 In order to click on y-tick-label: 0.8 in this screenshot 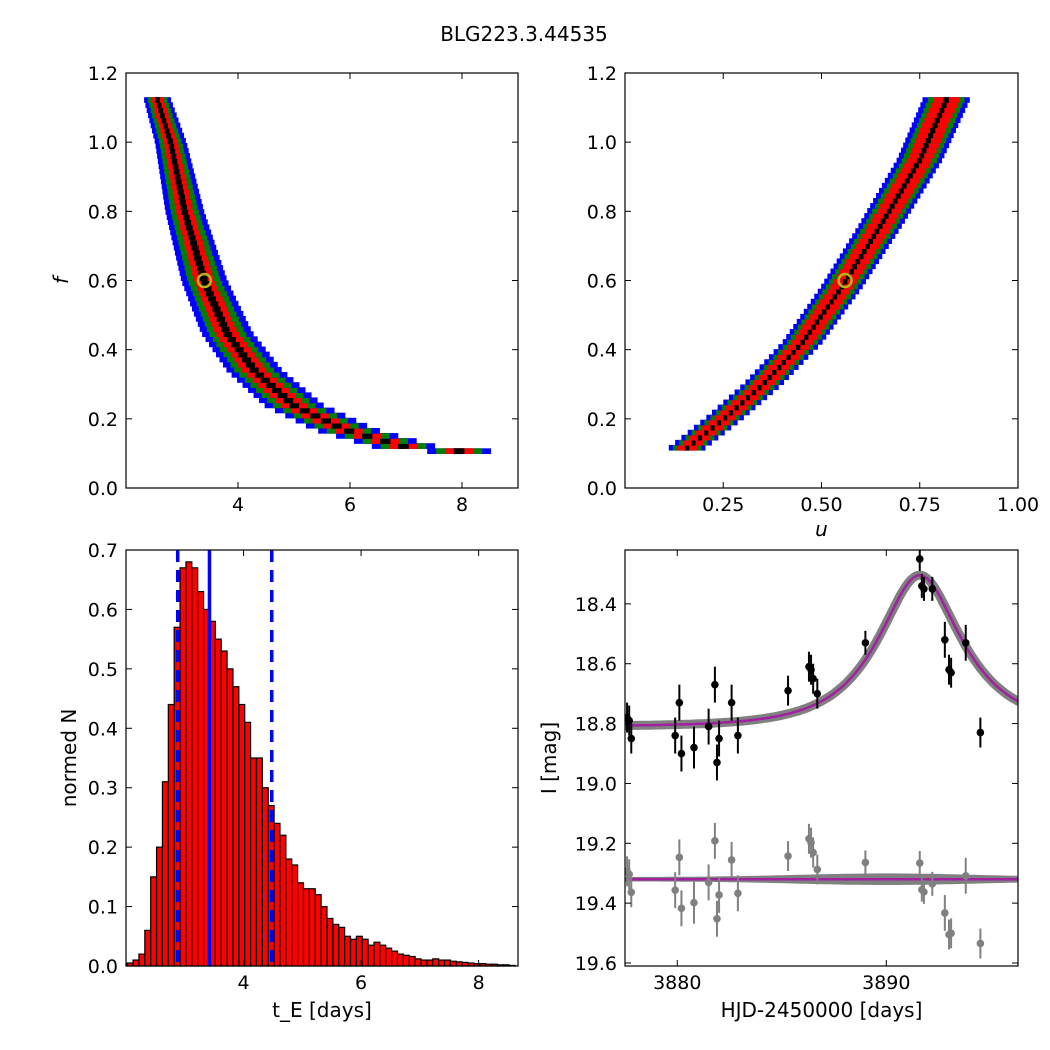, I will do `click(602, 212)`.